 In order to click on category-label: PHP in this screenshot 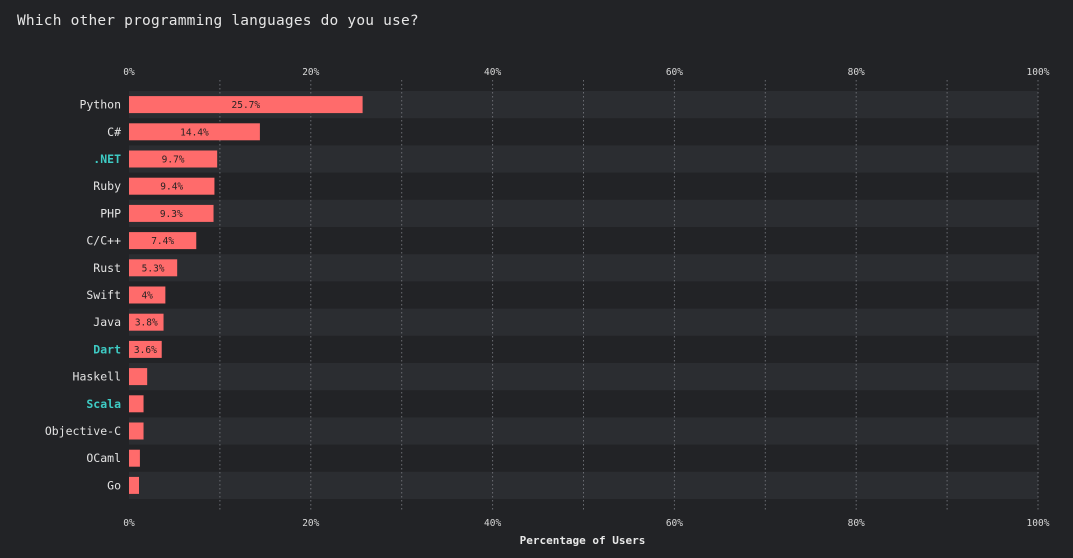, I will do `click(110, 213)`.